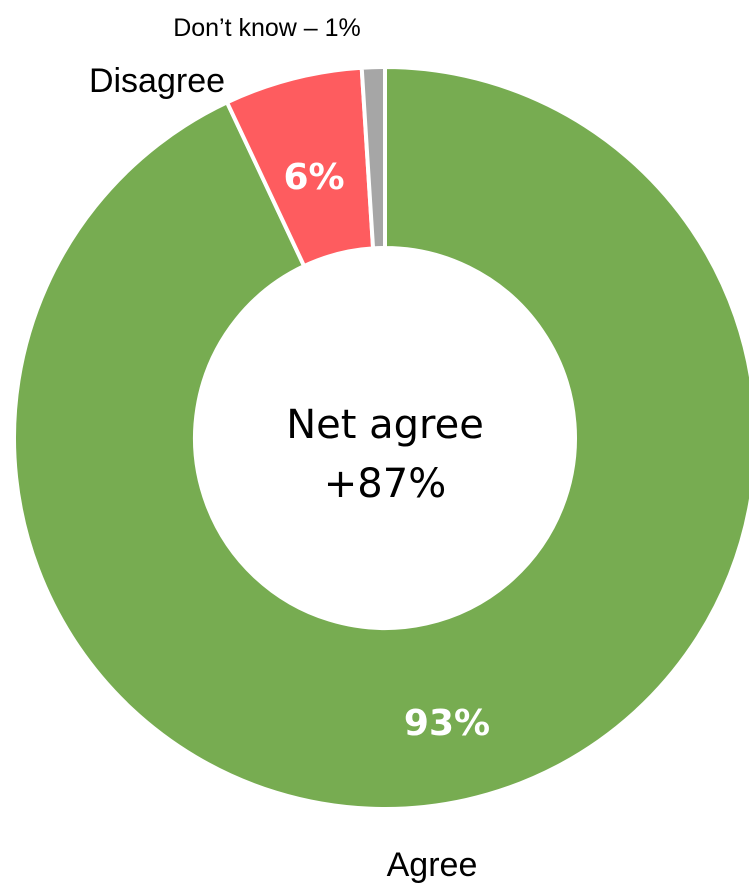  I want to click on agree-category-label: Agree, so click(432, 865).